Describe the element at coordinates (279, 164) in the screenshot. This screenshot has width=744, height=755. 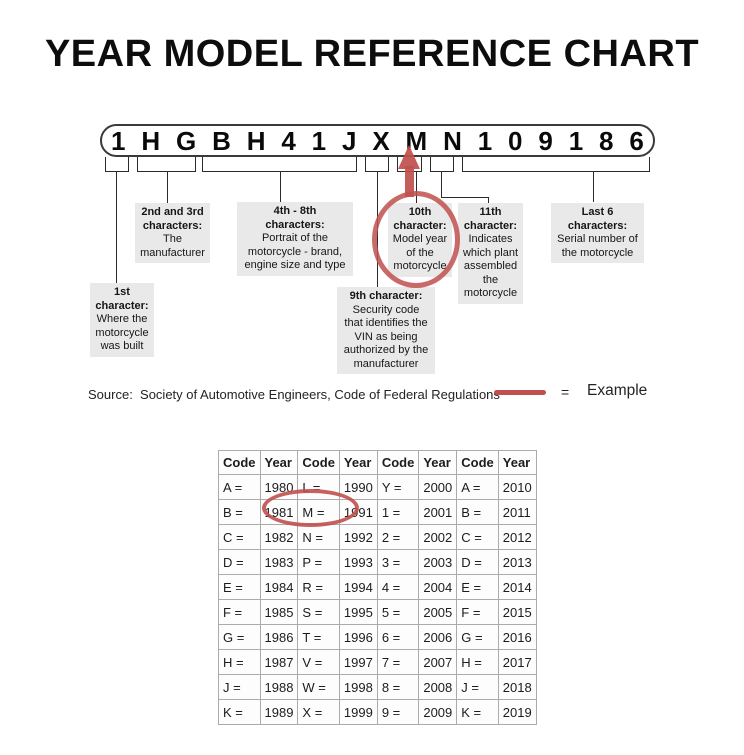
I see `bracket-4th-8th` at that location.